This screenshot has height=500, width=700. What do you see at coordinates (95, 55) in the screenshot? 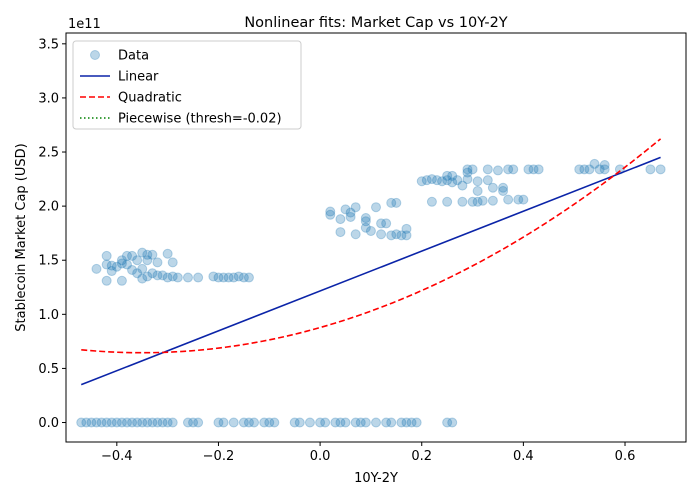
I see `legend-marker-data` at bounding box center [95, 55].